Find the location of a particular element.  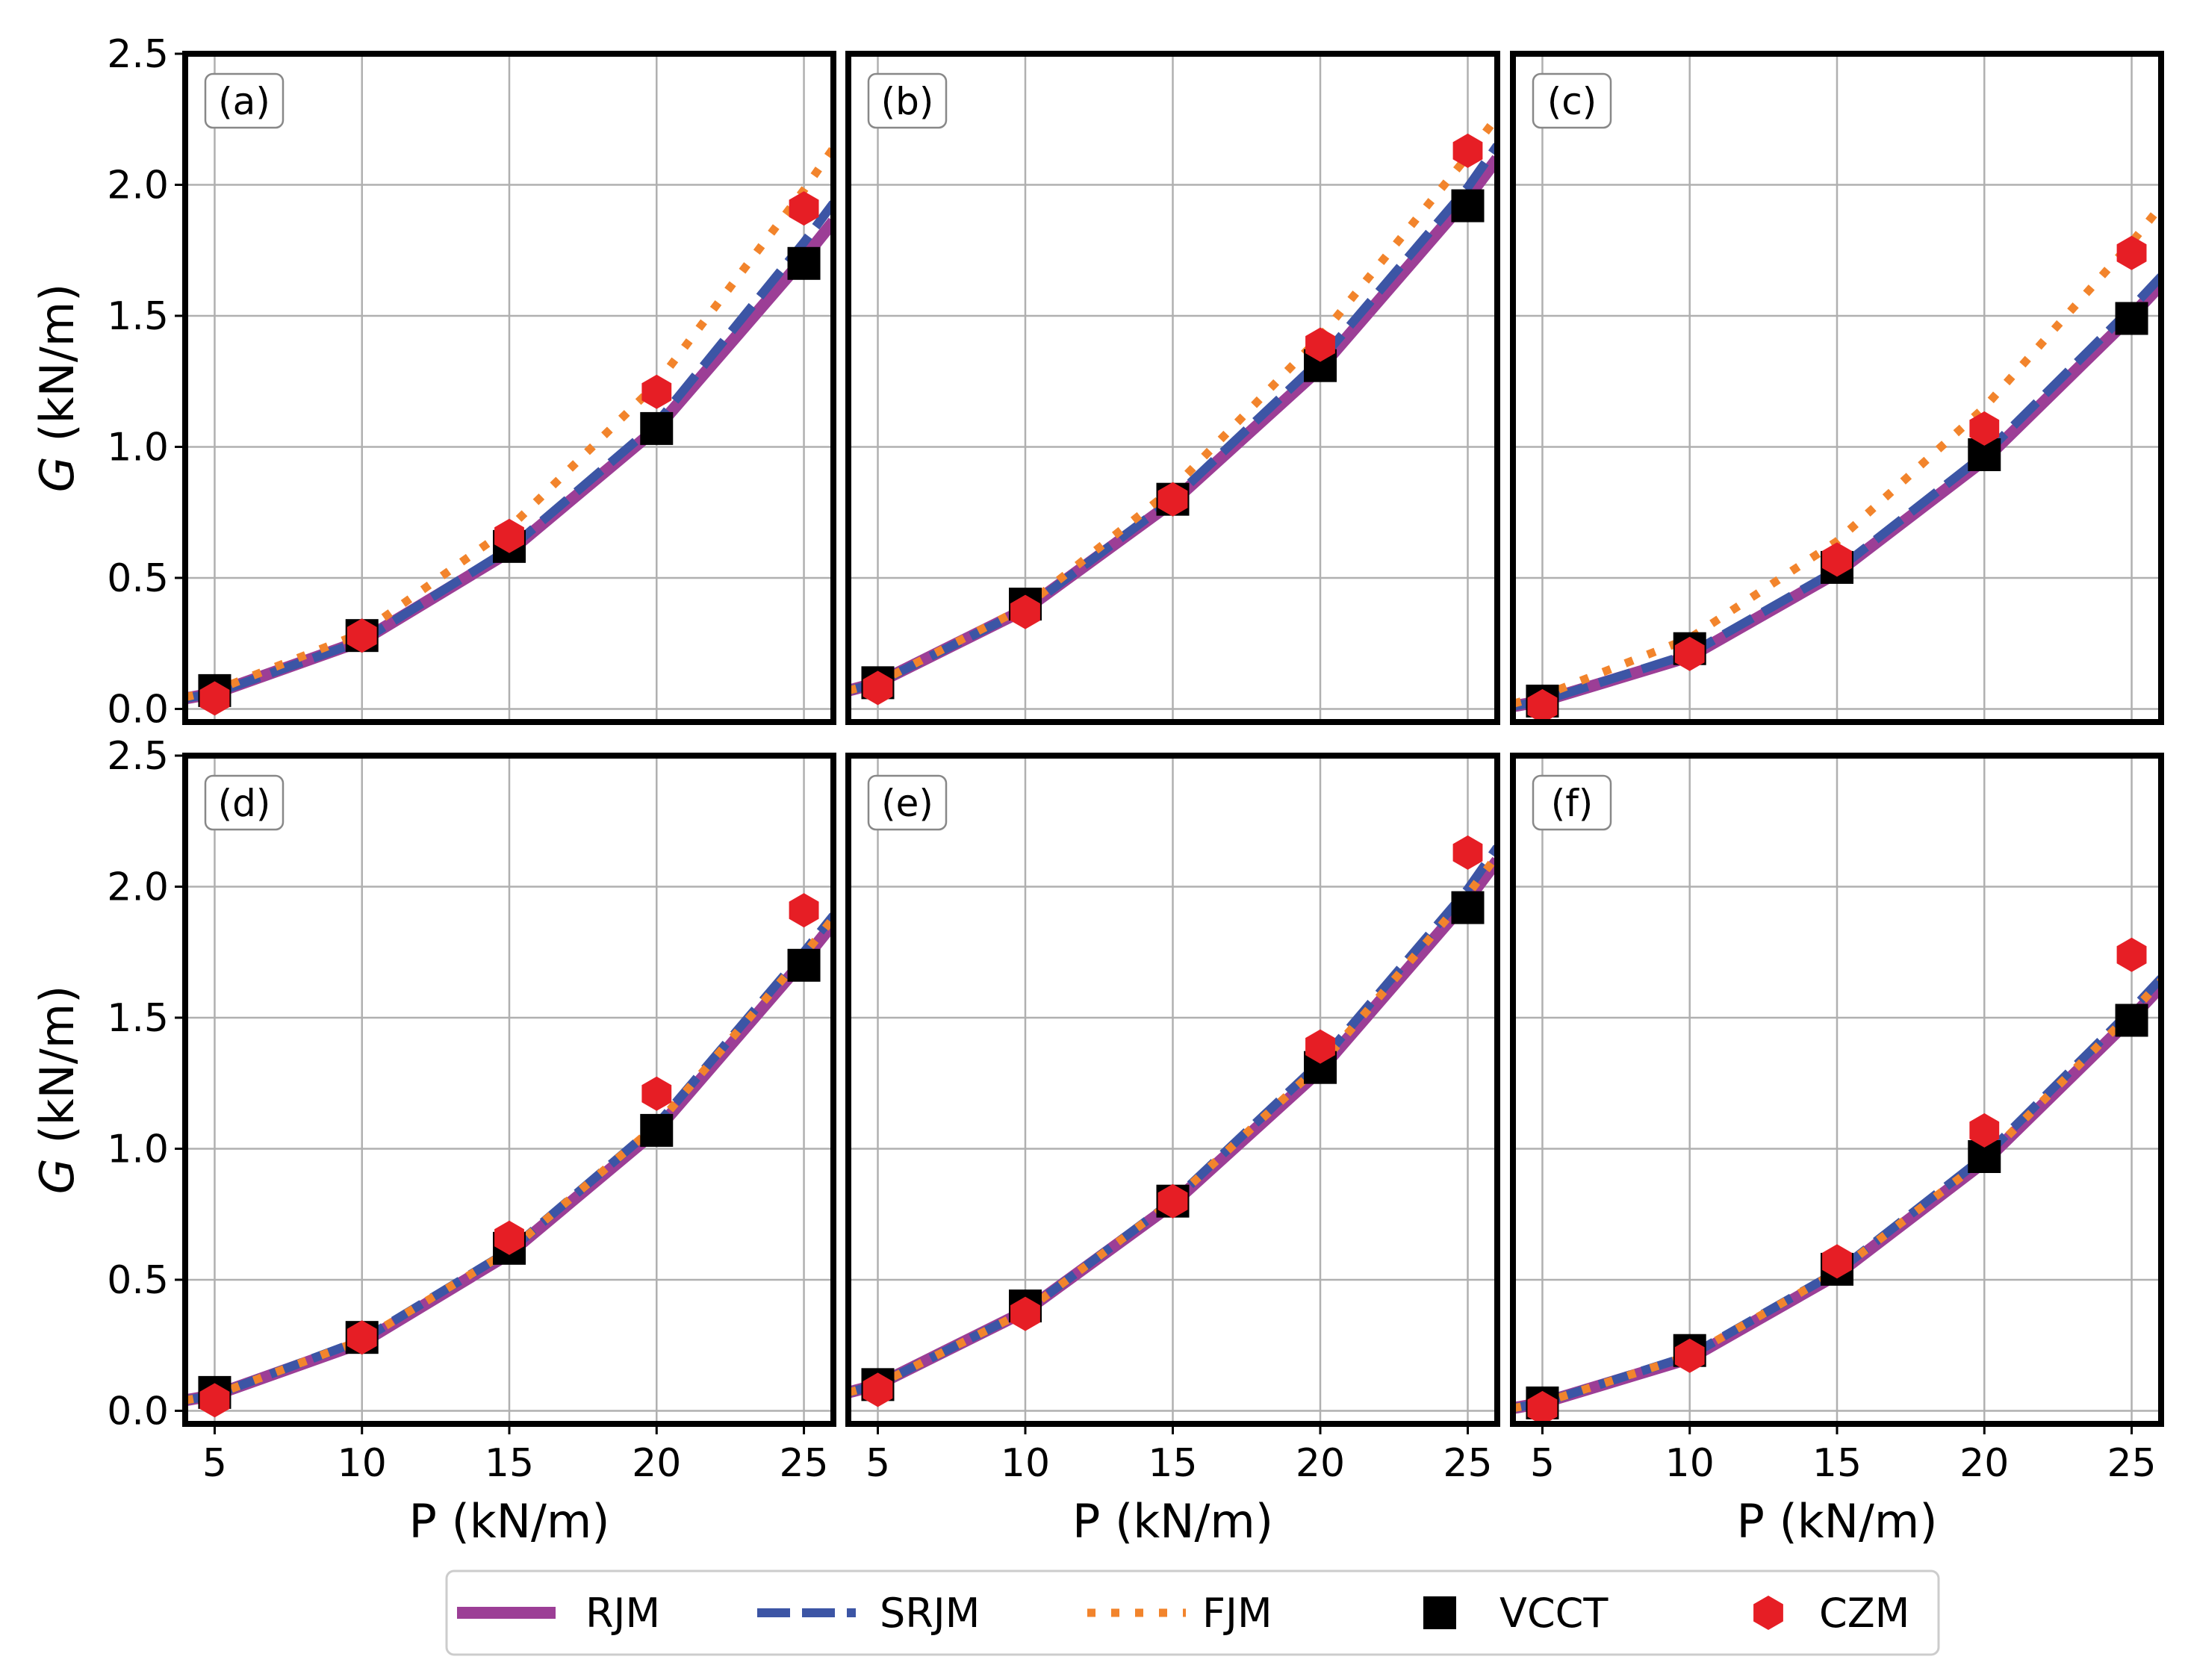

legend-label-vcct: VCCT is located at coordinates (1554, 1613).